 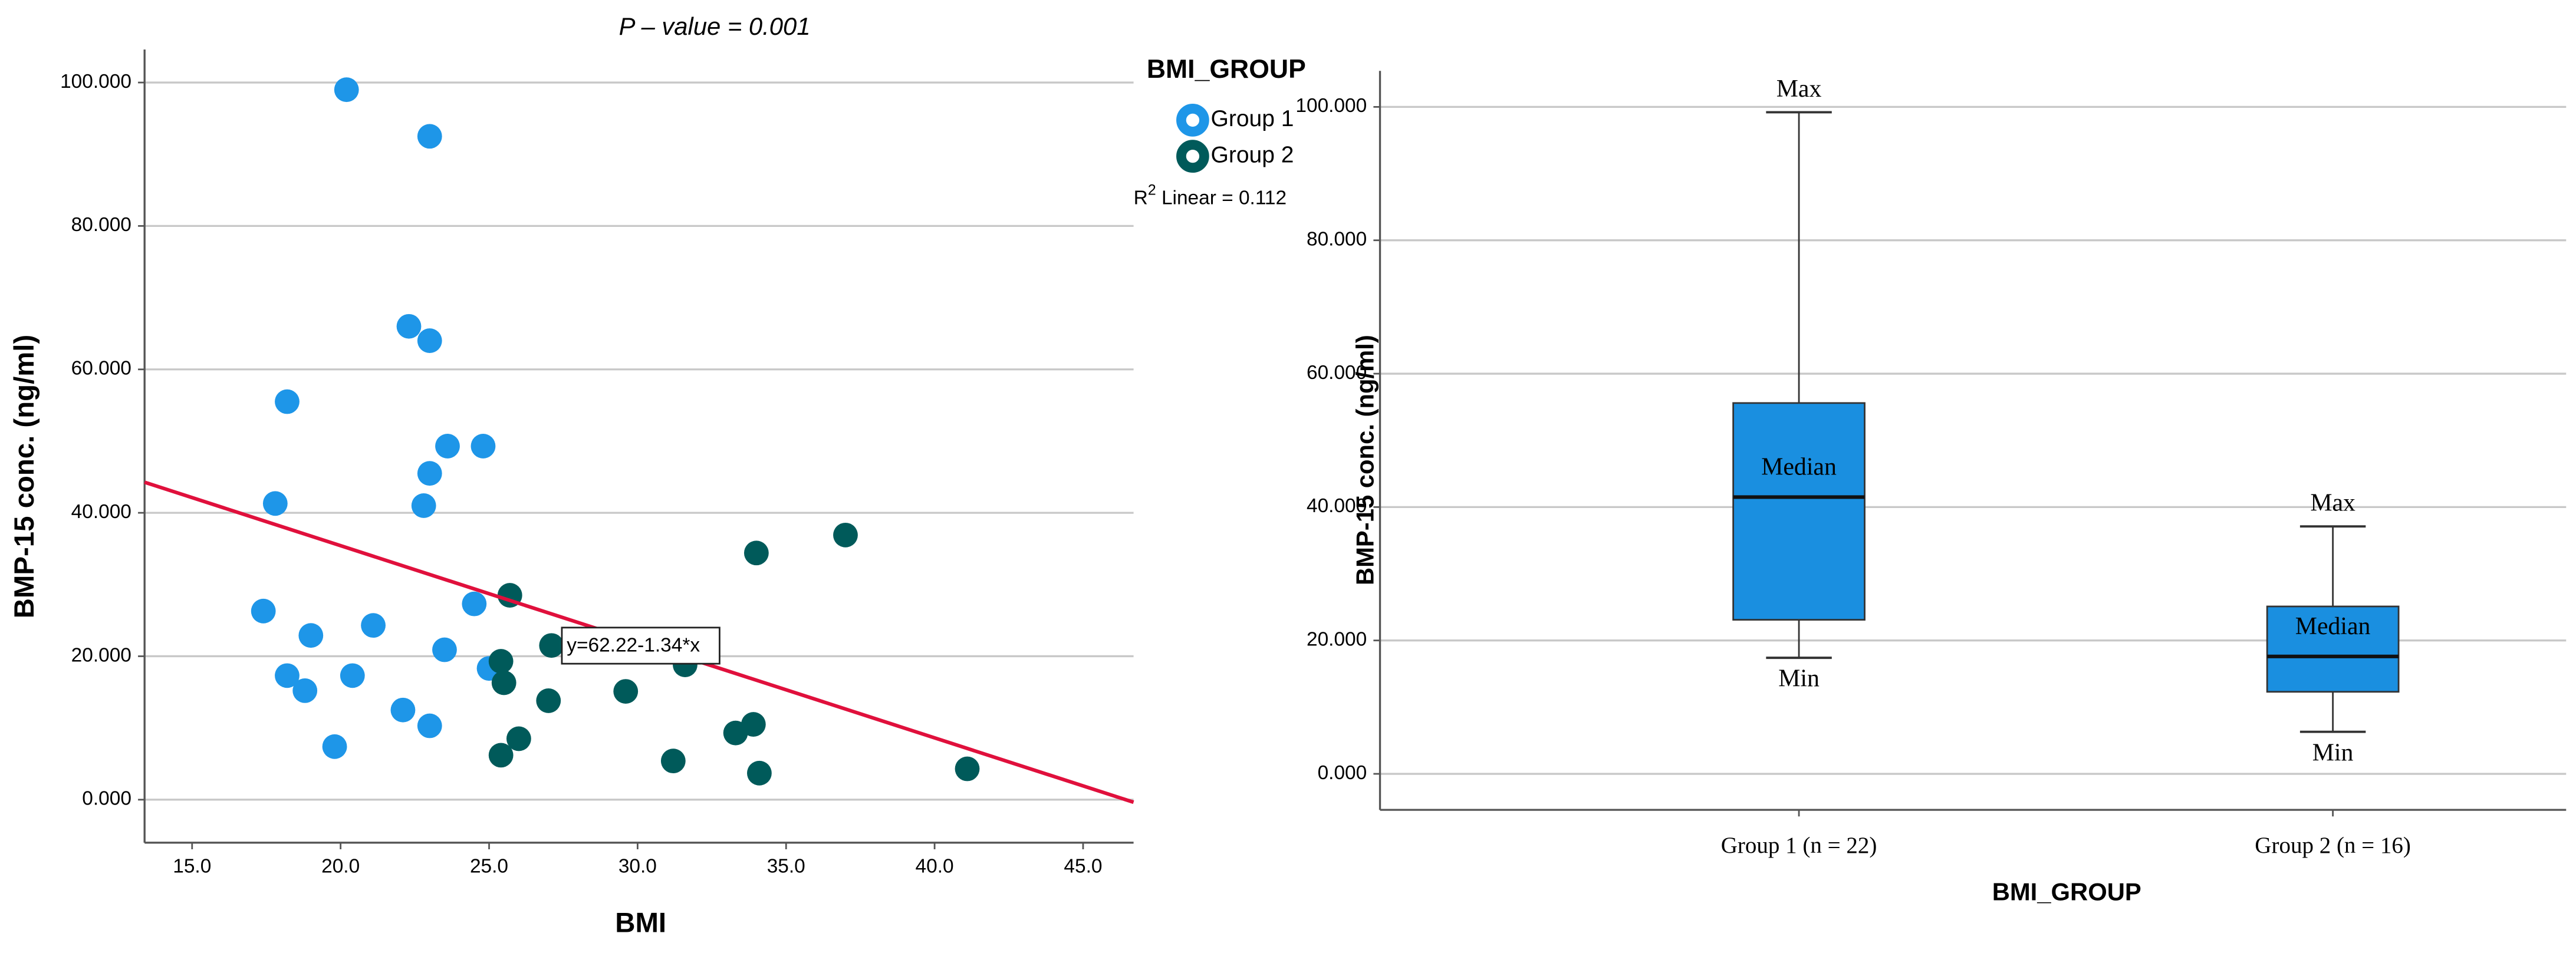 What do you see at coordinates (1799, 845) in the screenshot?
I see `x-tick-label: Group 1 (n = 22)` at bounding box center [1799, 845].